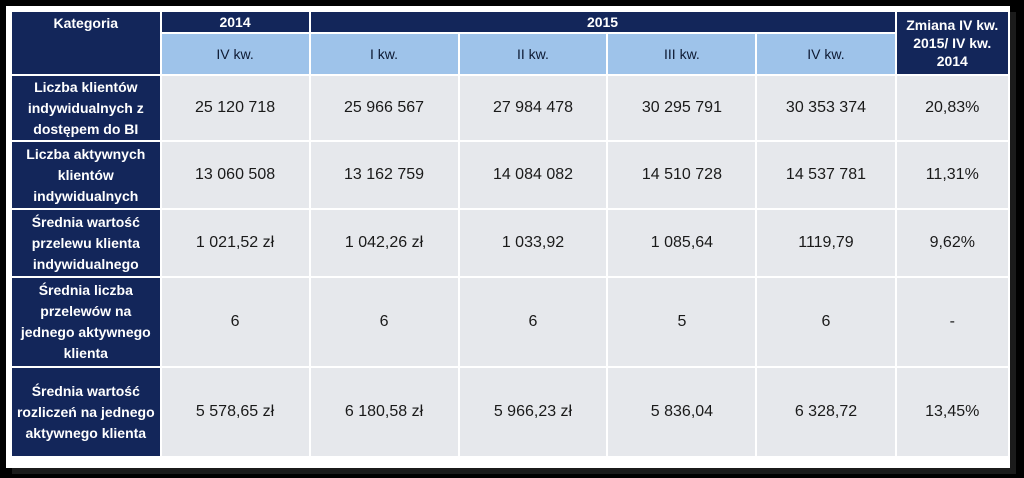  What do you see at coordinates (826, 108) in the screenshot?
I see `table-cell: 30 353 374` at bounding box center [826, 108].